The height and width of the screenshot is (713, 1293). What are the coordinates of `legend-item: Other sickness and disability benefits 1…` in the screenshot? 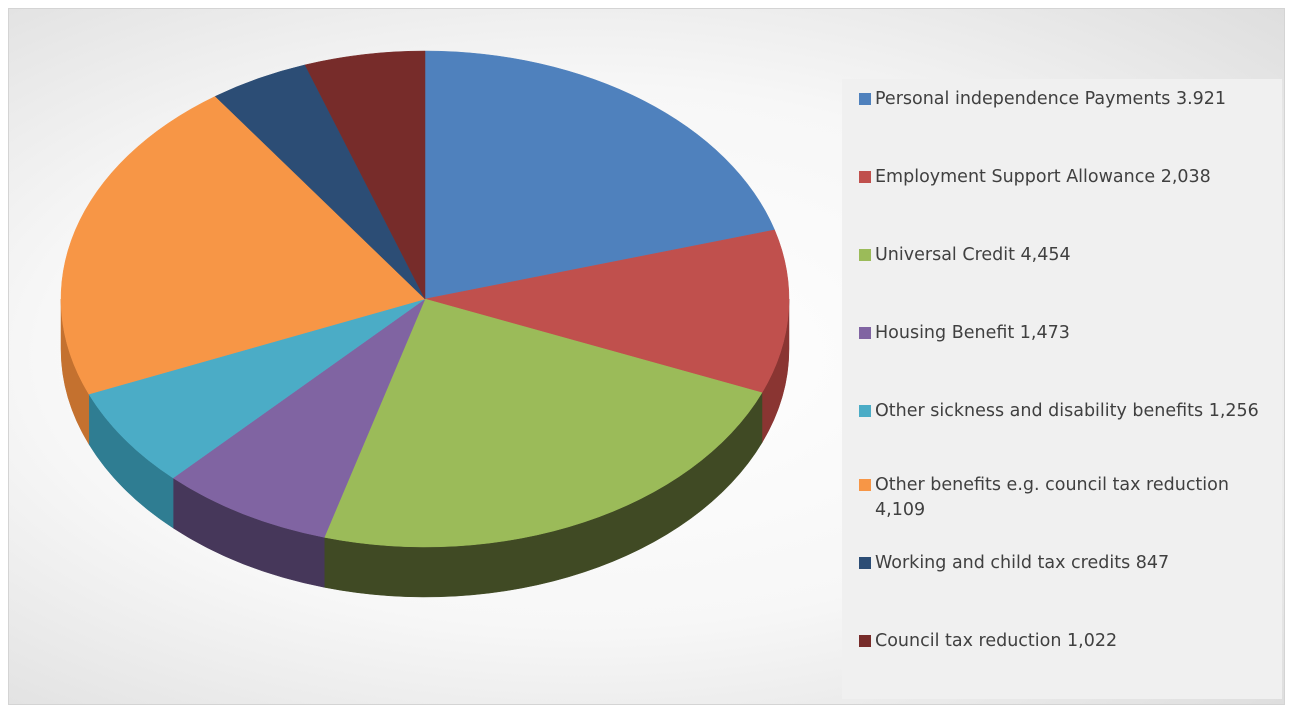 It's located at (1069, 411).